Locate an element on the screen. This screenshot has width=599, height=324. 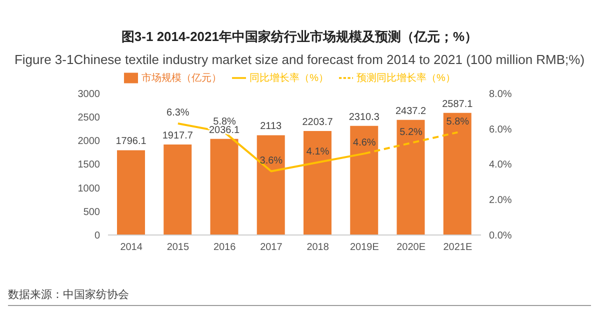
y2-tick-label: 2.0% is located at coordinates (500, 200).